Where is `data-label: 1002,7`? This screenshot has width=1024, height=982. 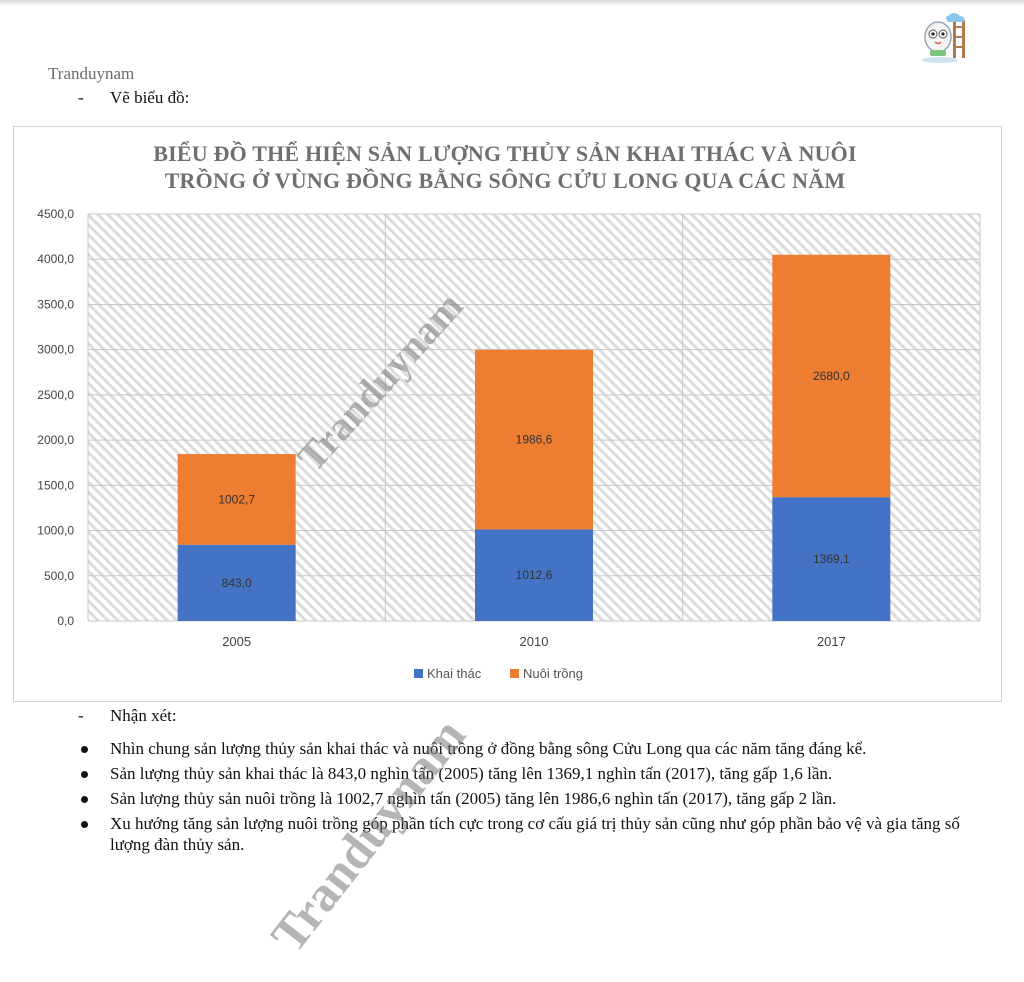 data-label: 1002,7 is located at coordinates (236, 499).